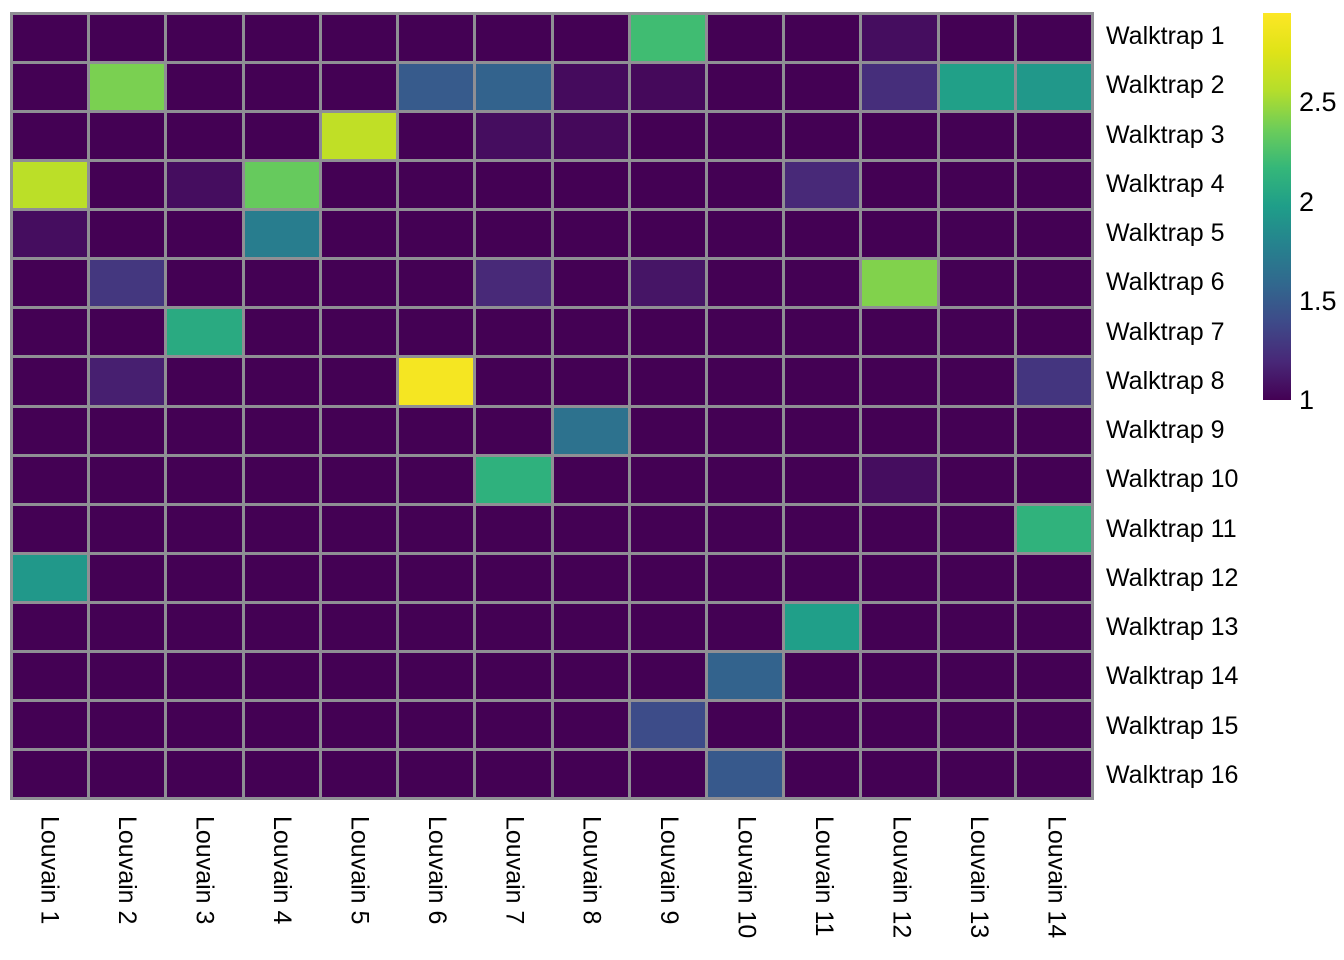 The height and width of the screenshot is (960, 1344). What do you see at coordinates (1056, 877) in the screenshot?
I see `col-label: Louvain 14` at bounding box center [1056, 877].